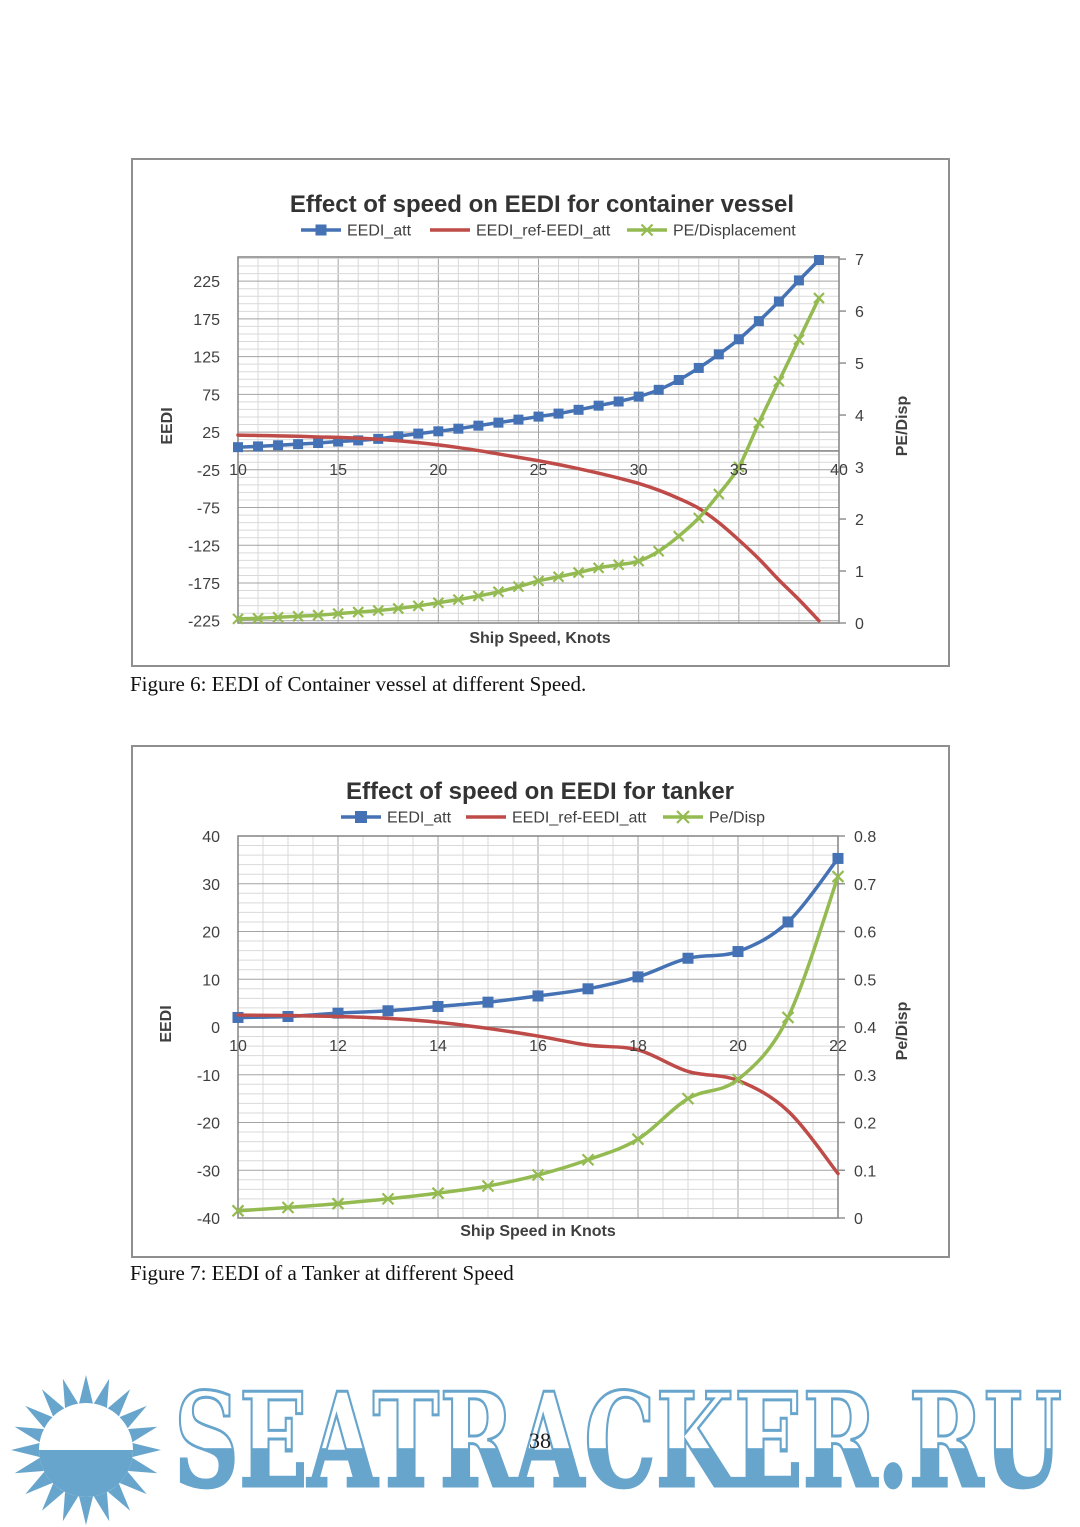 The width and height of the screenshot is (1080, 1527). What do you see at coordinates (579, 818) in the screenshot?
I see `legend-label: EEDI_ref-EEDI_att` at bounding box center [579, 818].